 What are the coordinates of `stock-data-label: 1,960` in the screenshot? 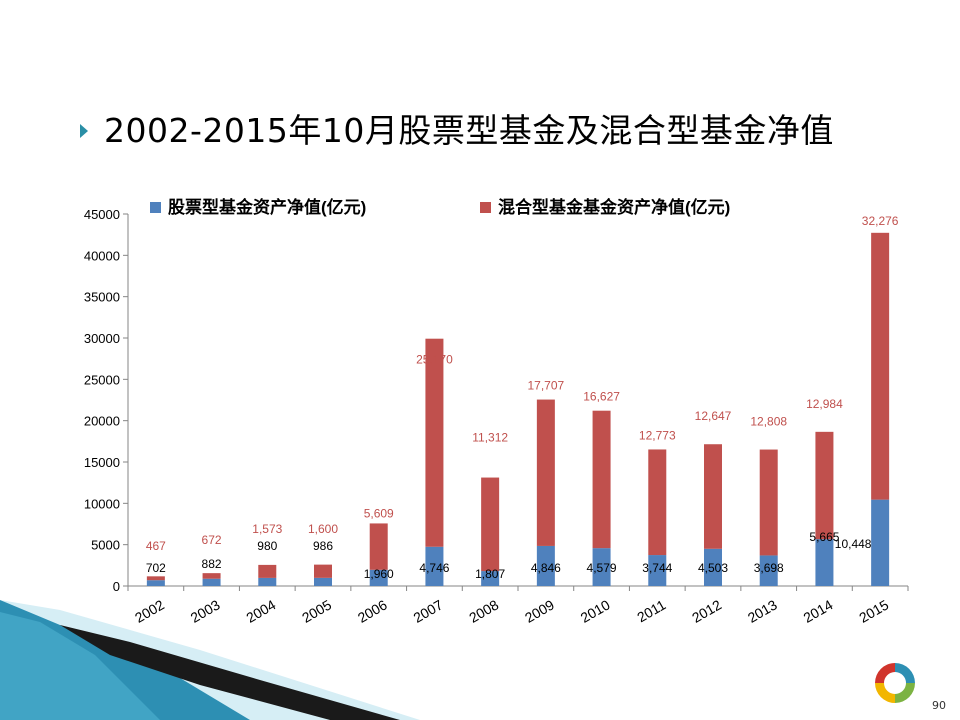 It's located at (379, 574).